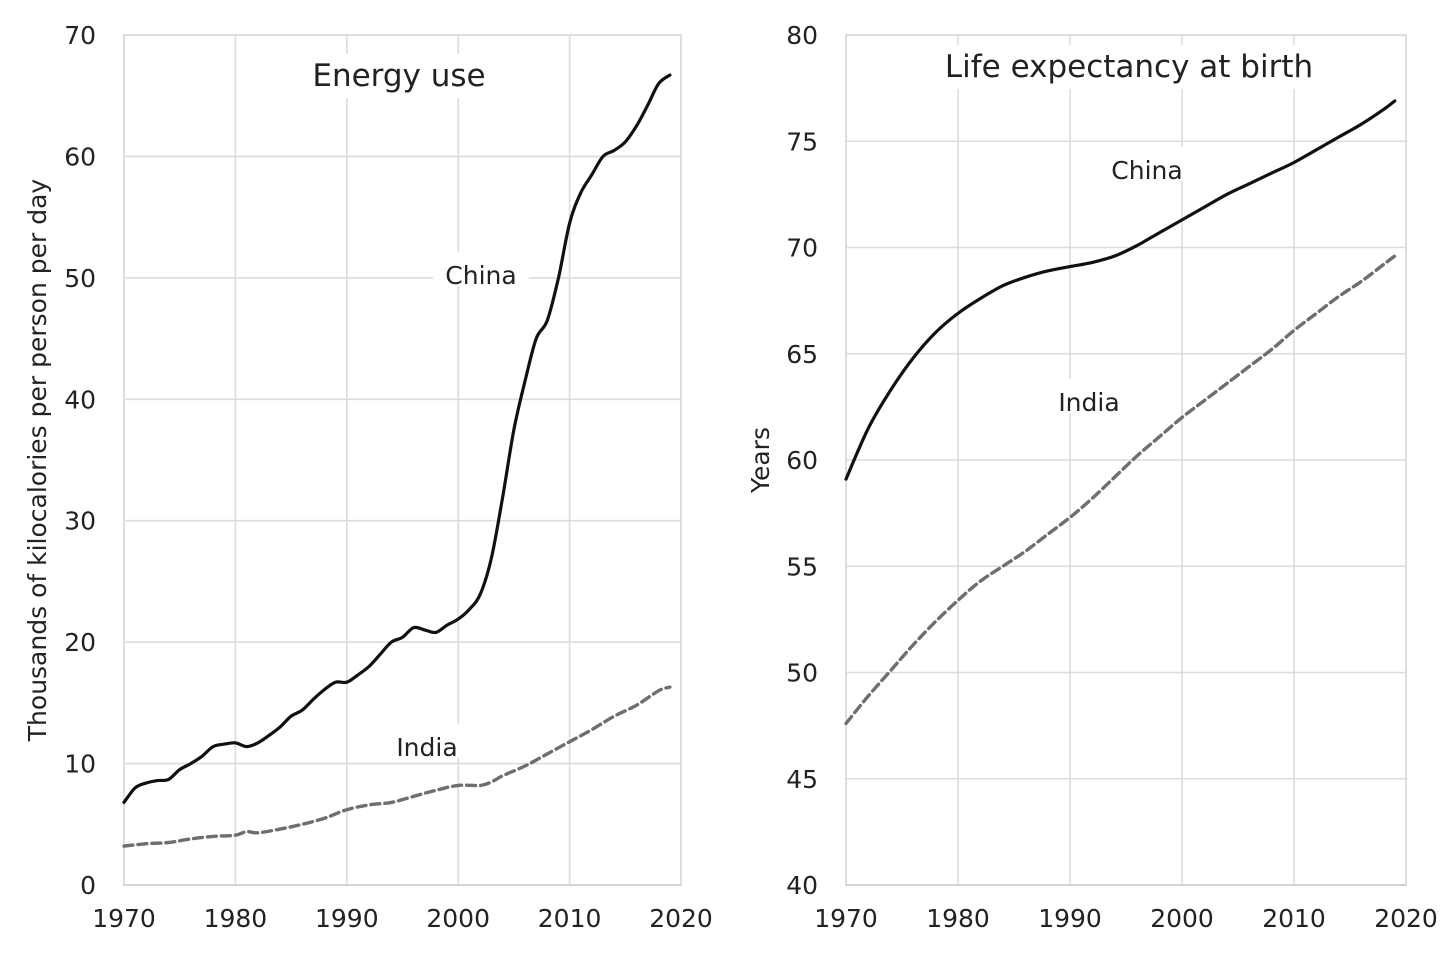 The width and height of the screenshot is (1456, 970). I want to click on y-tick-label: 65, so click(802, 354).